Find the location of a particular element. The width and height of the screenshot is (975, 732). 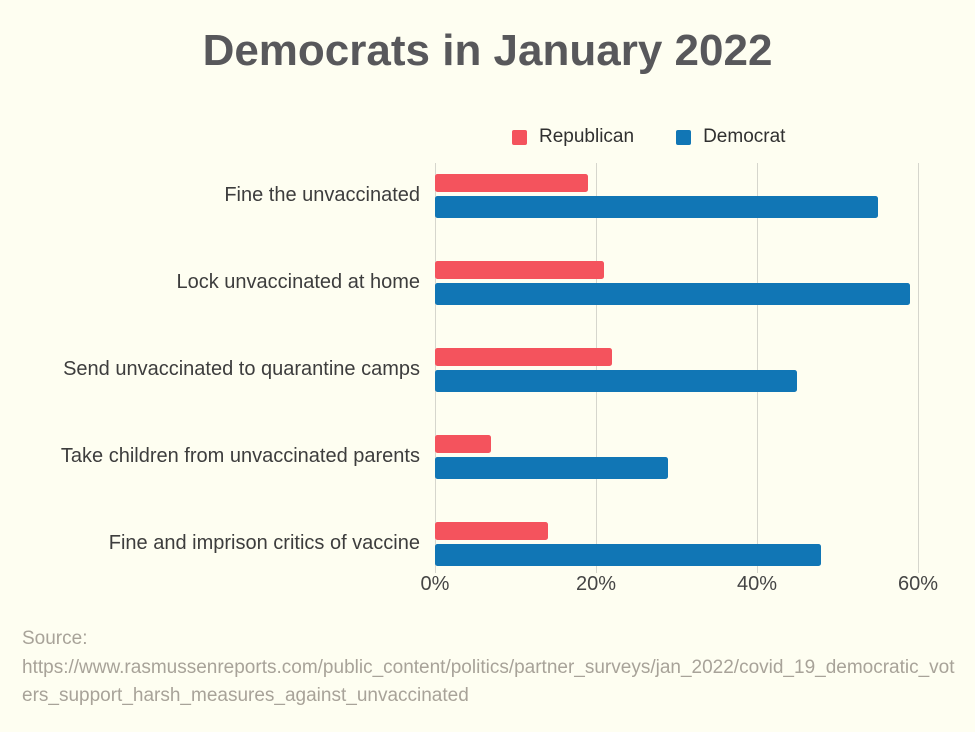

legend-item-republican: Republican is located at coordinates (573, 137).